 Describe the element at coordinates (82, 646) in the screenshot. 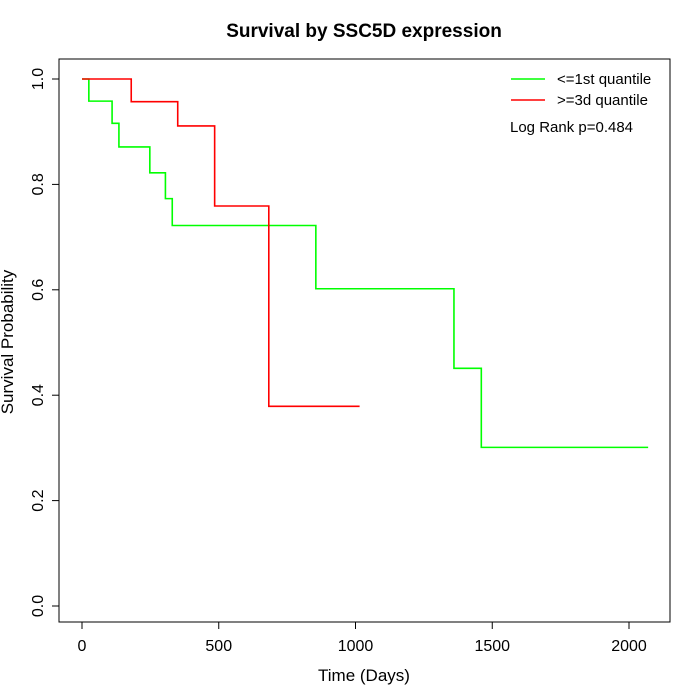

I see `x-tick-label: 0` at that location.